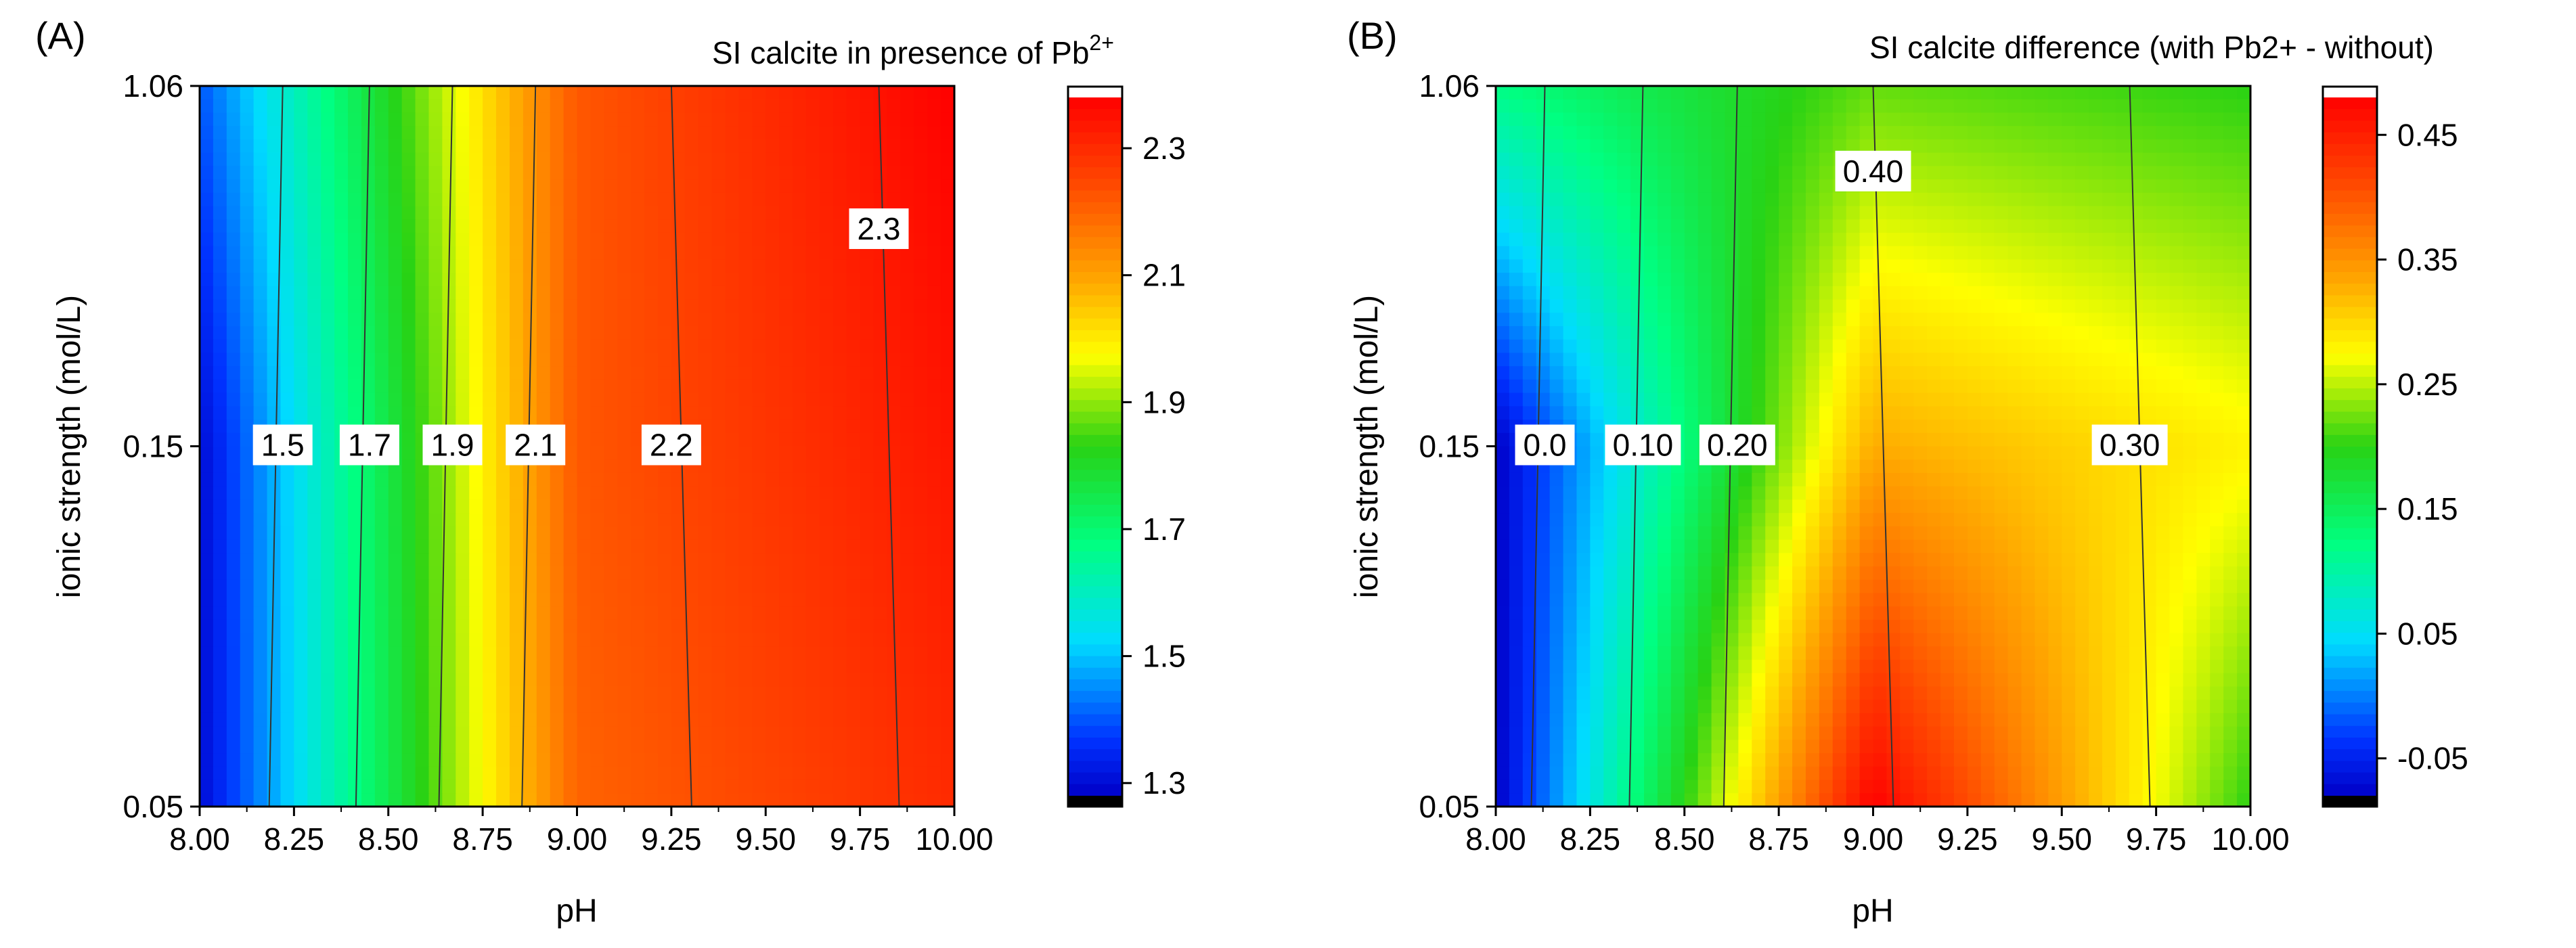 The width and height of the screenshot is (2576, 948). What do you see at coordinates (153, 806) in the screenshot?
I see `y-tick-label: 0.05` at bounding box center [153, 806].